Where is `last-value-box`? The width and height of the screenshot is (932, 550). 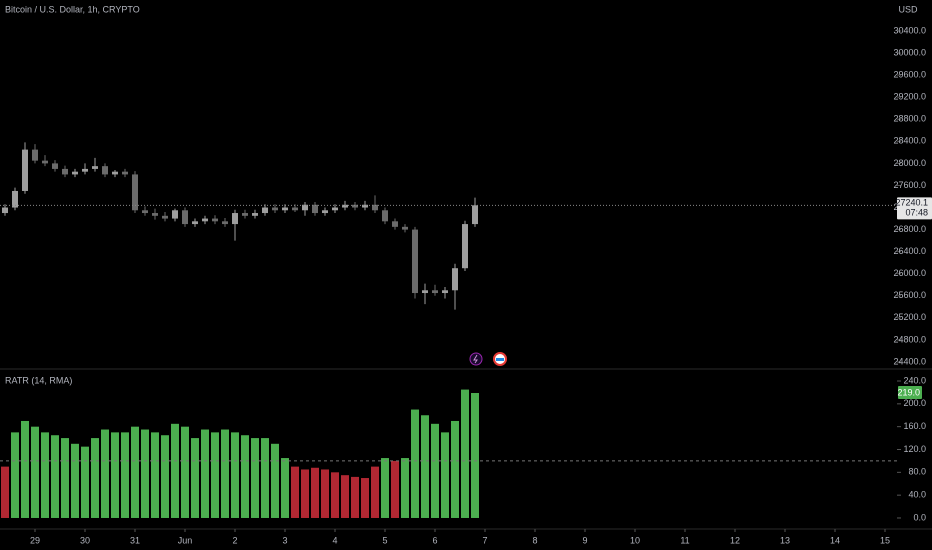 last-value-box is located at coordinates (910, 392).